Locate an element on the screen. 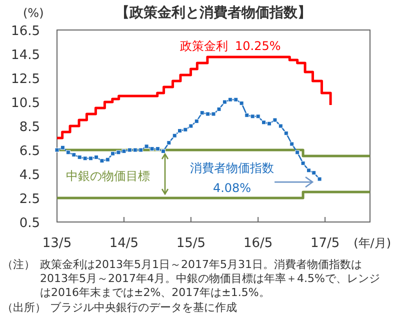 The image size is (393, 335). y-tick-label: 14.5 is located at coordinates (25, 55).